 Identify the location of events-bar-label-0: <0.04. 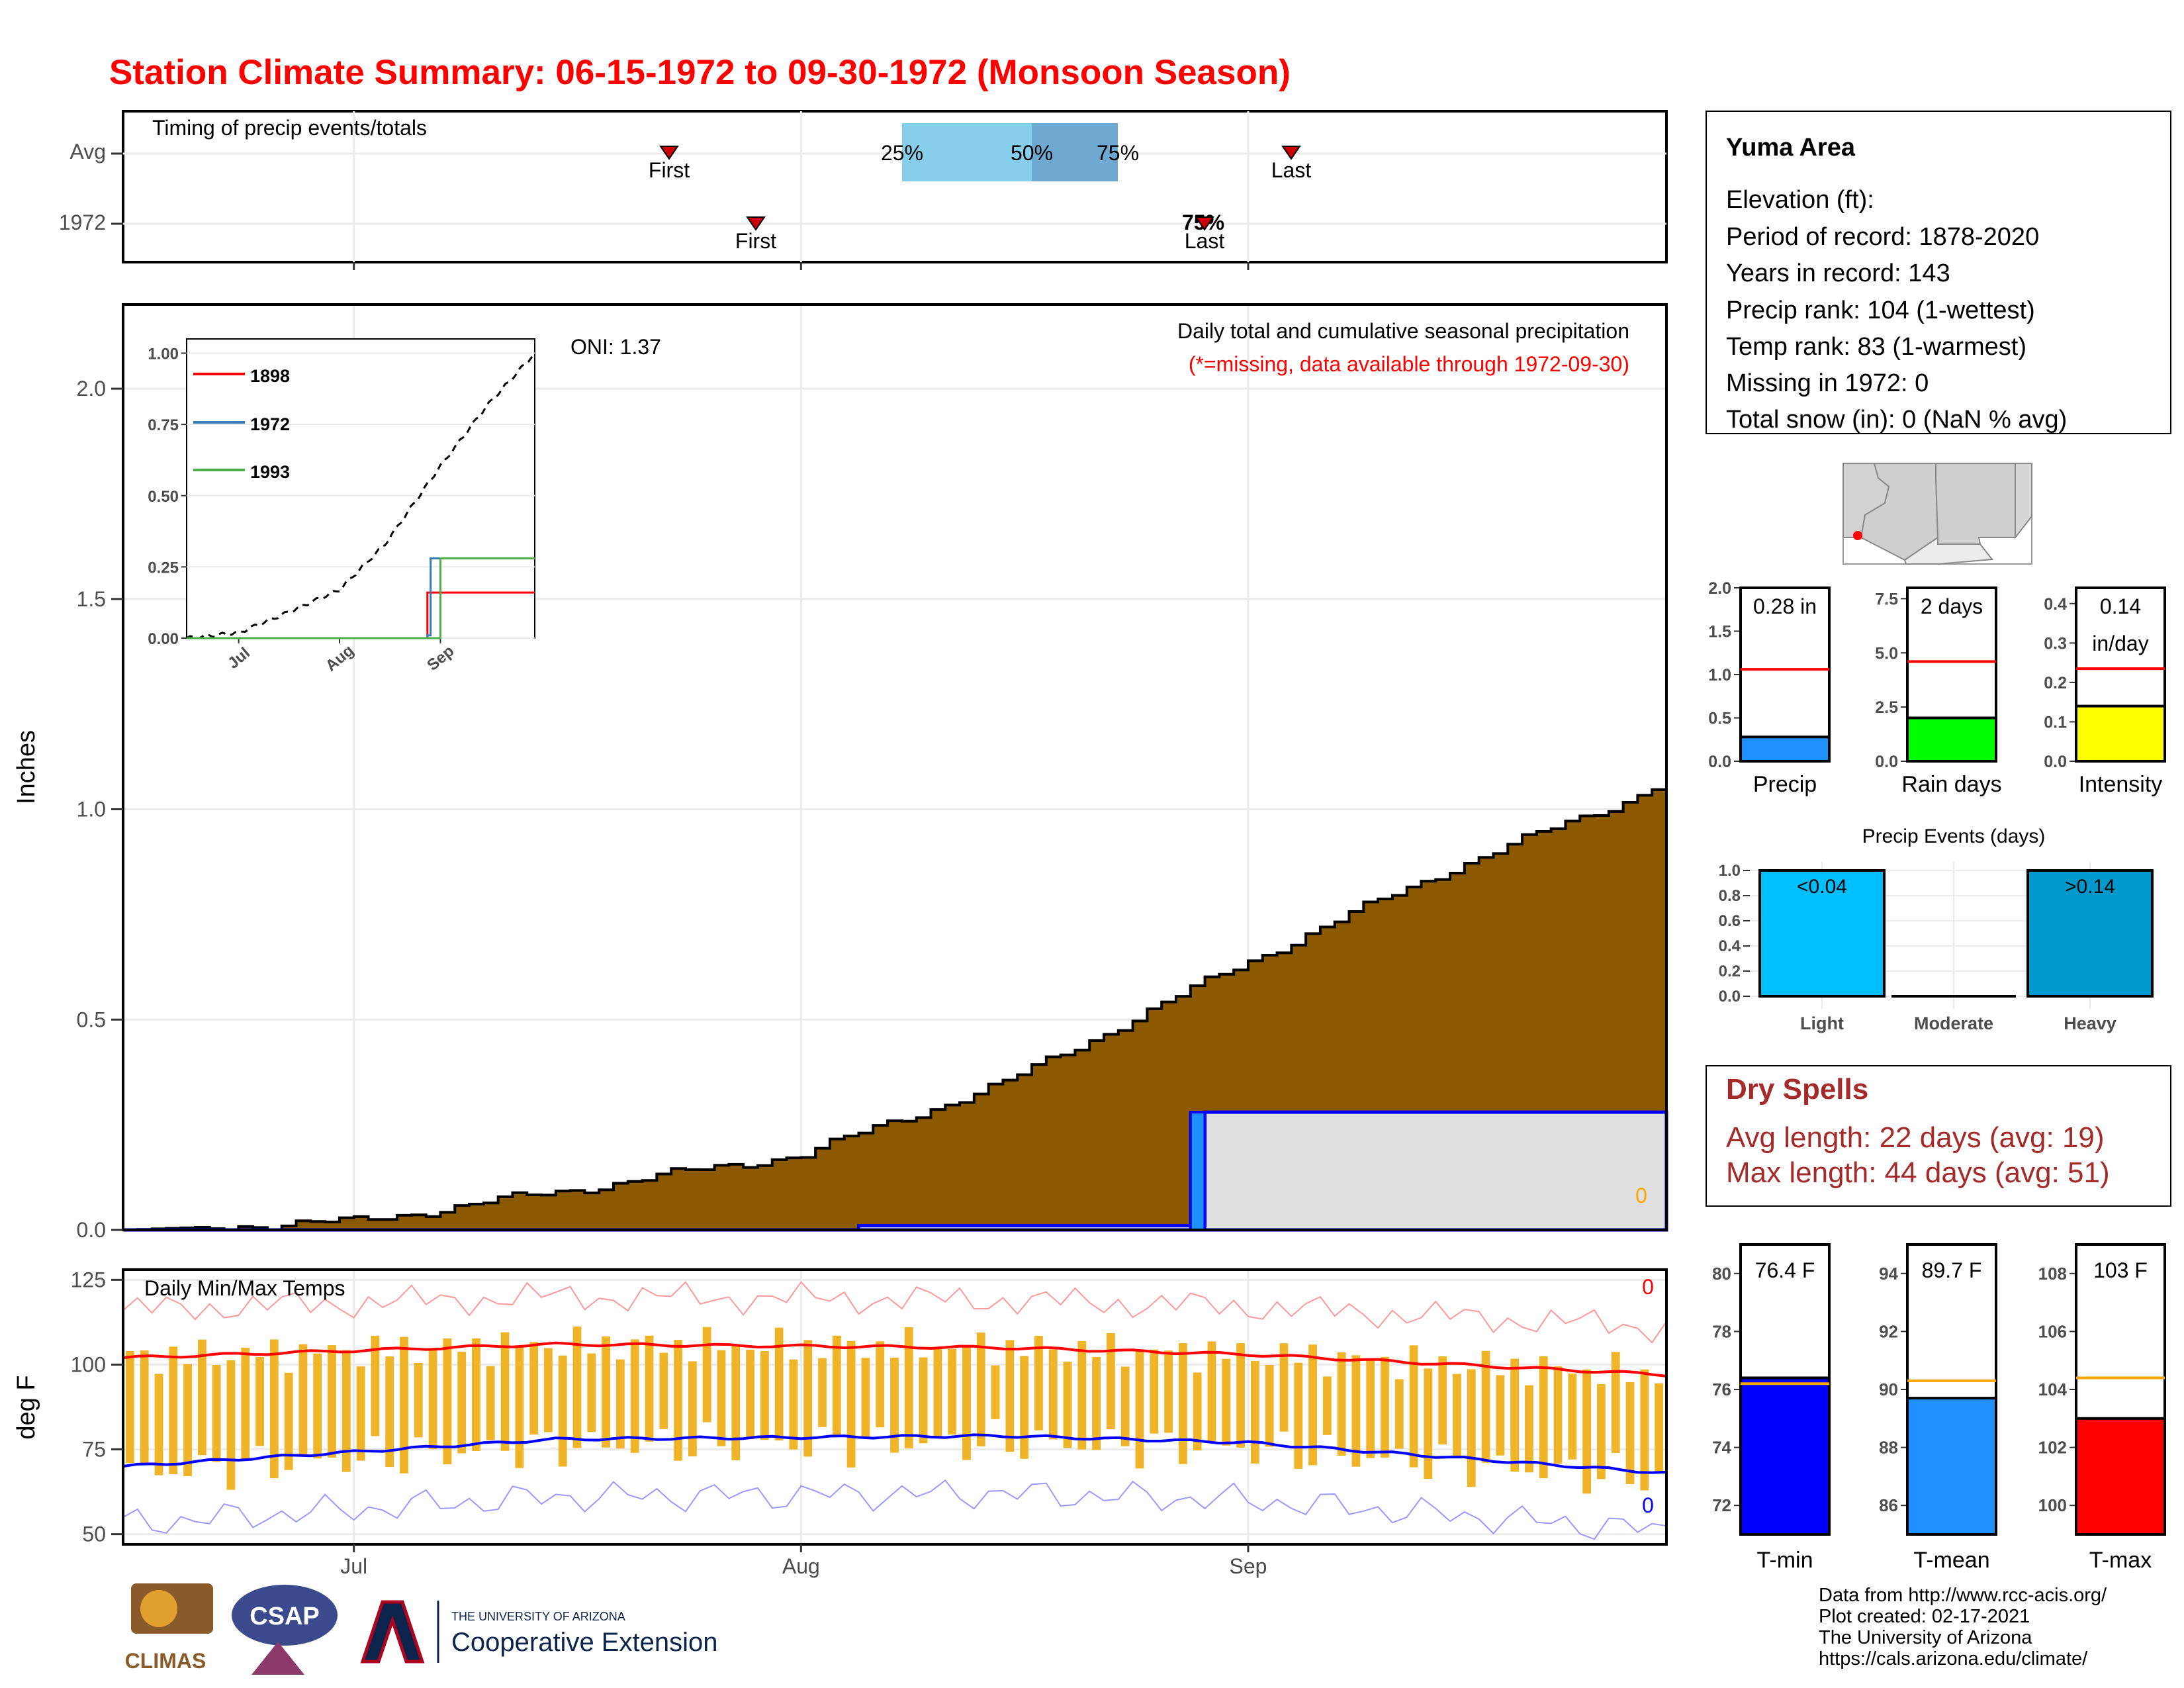
(1822, 887).